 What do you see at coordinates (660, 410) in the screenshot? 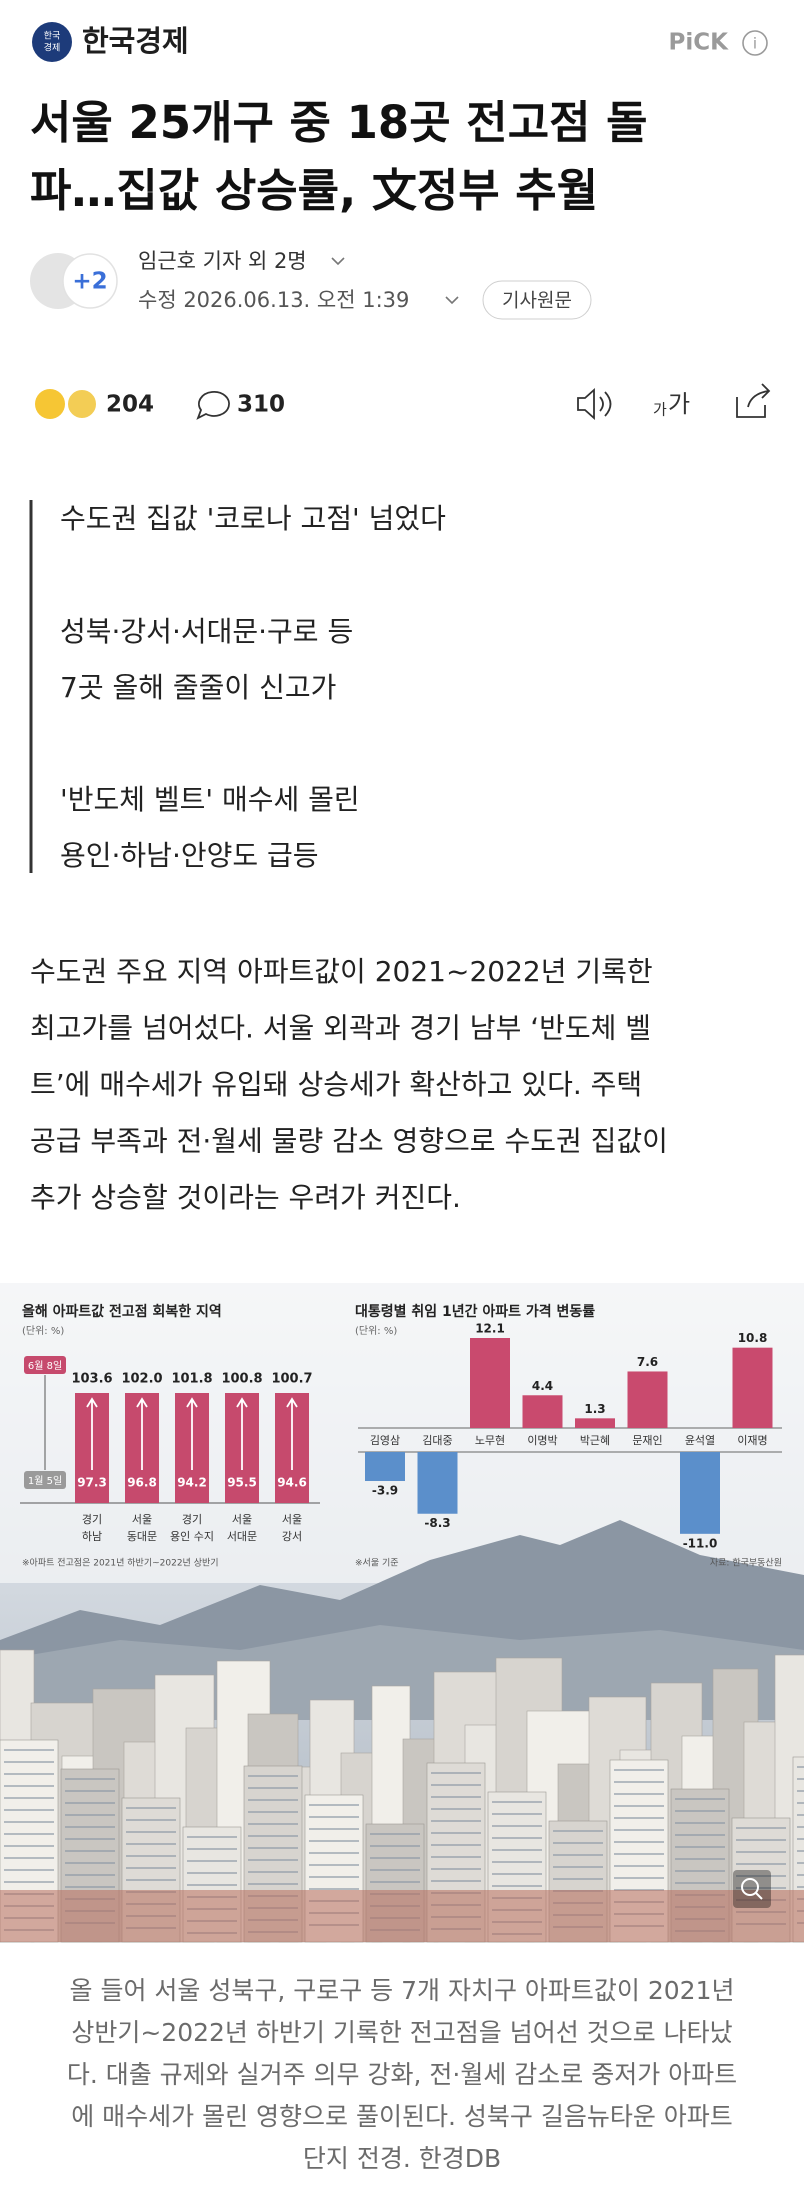
I see `font-size-small: 가` at bounding box center [660, 410].